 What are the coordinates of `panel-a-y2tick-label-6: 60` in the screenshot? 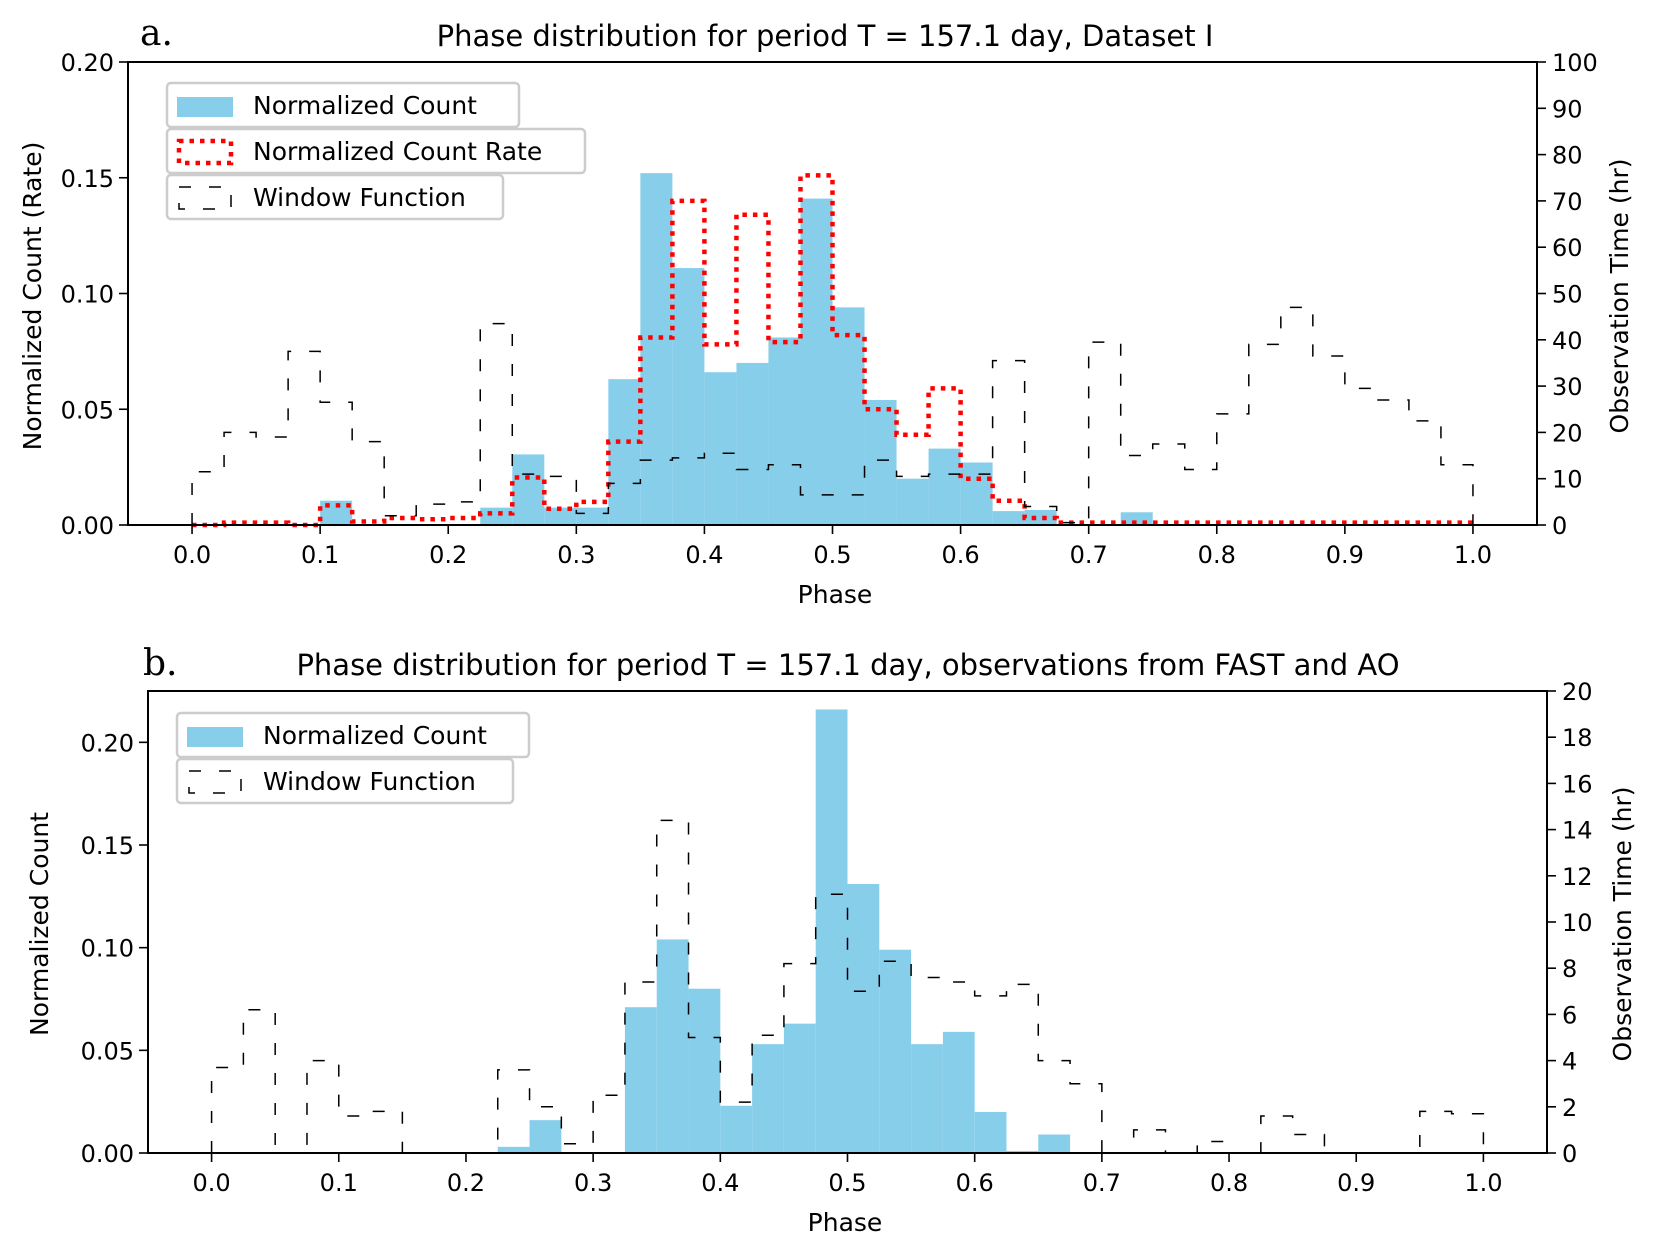 It's located at (1567, 248).